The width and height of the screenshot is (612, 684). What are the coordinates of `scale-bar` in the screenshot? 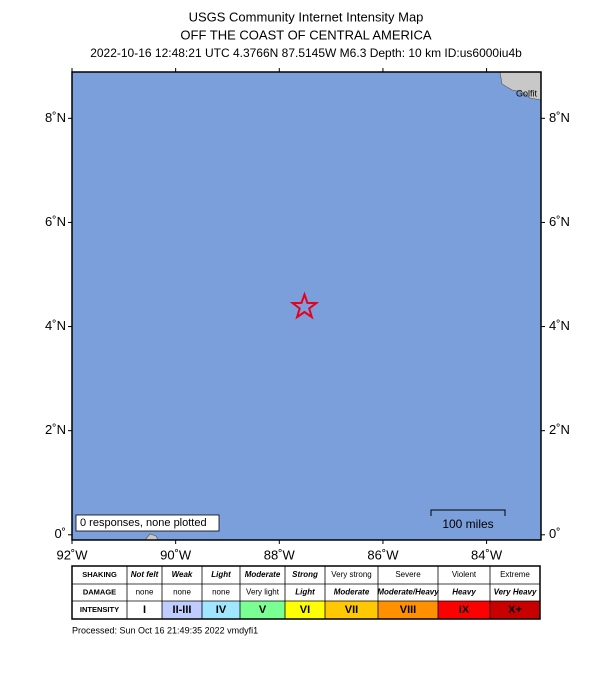 It's located at (468, 512).